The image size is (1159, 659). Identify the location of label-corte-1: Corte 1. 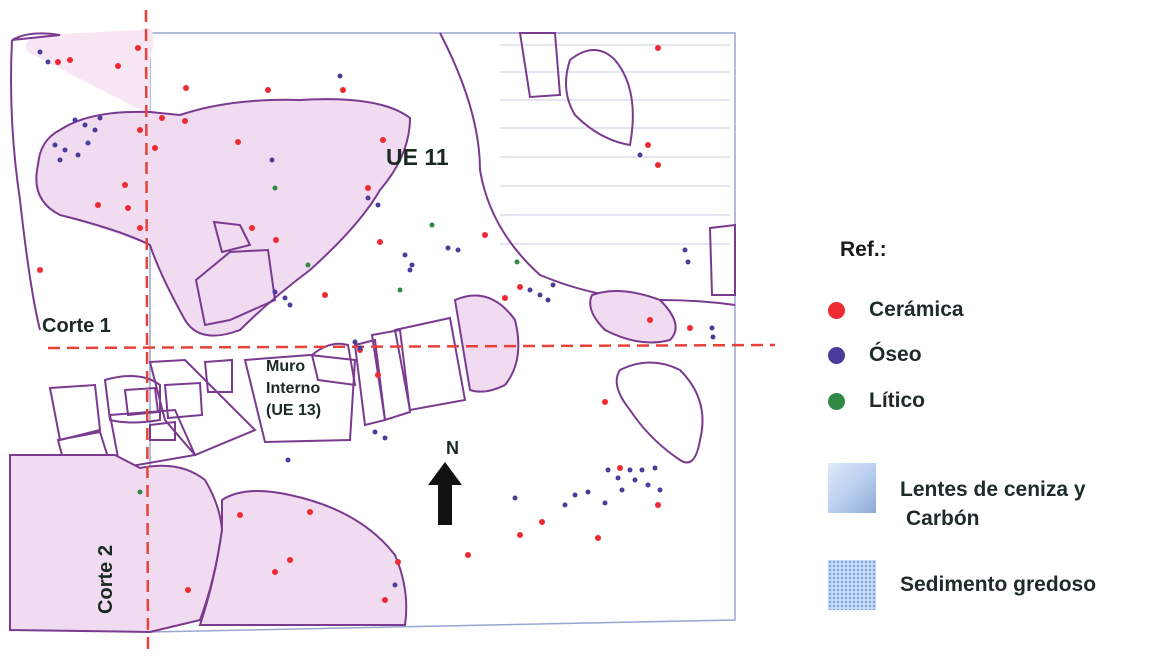
(76, 326).